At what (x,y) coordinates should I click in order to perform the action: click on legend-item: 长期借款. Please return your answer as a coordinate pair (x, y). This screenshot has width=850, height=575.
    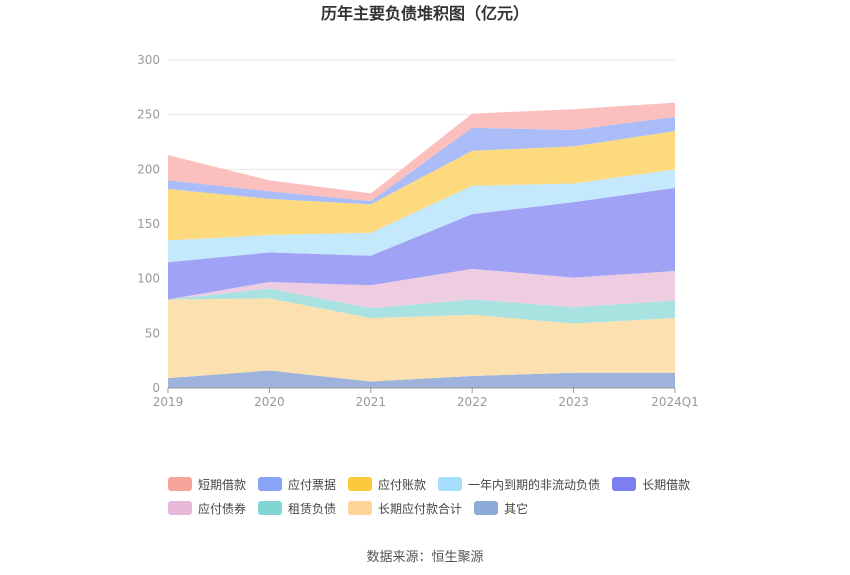
    Looking at the image, I should click on (651, 484).